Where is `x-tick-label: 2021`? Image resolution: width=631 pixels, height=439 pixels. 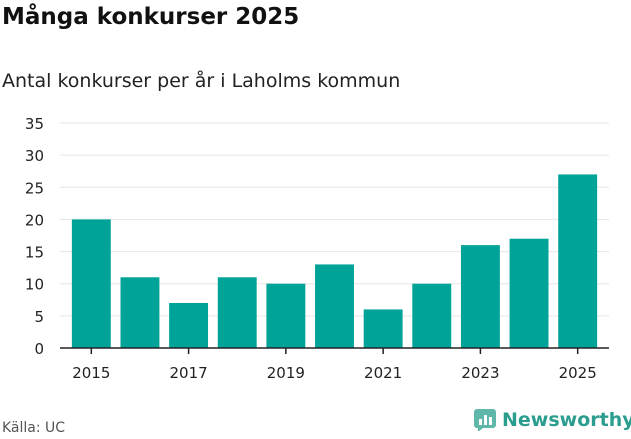 x-tick-label: 2021 is located at coordinates (383, 373).